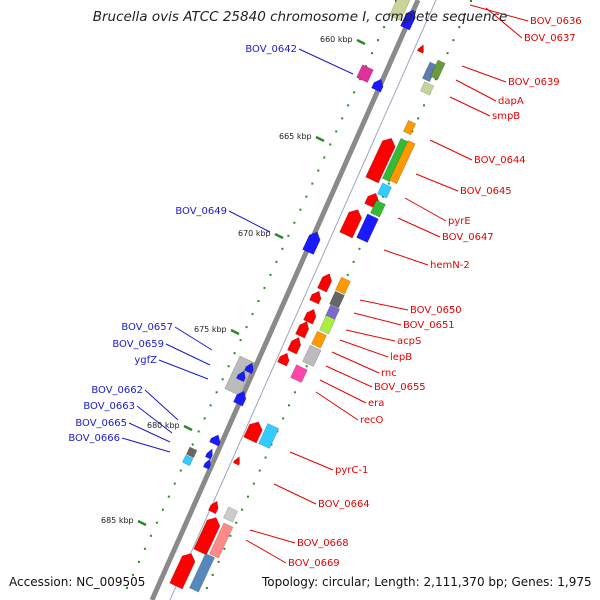 This screenshot has width=600, height=600. I want to click on gene-label: BOV_0664, so click(344, 504).